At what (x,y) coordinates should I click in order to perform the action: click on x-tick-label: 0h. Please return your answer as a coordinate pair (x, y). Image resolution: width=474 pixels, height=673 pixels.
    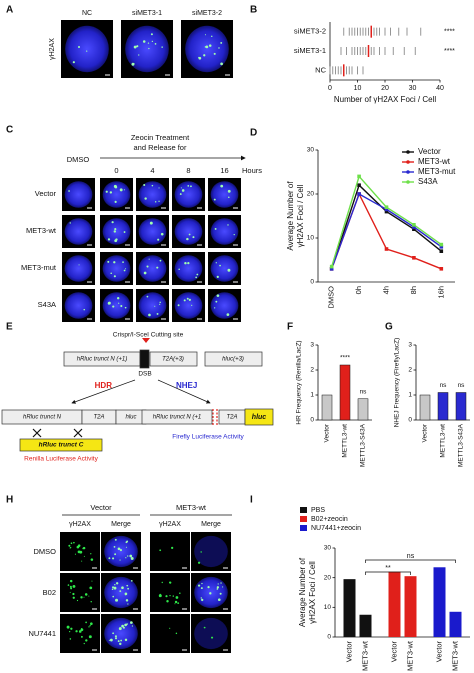
    Looking at the image, I should click on (358, 290).